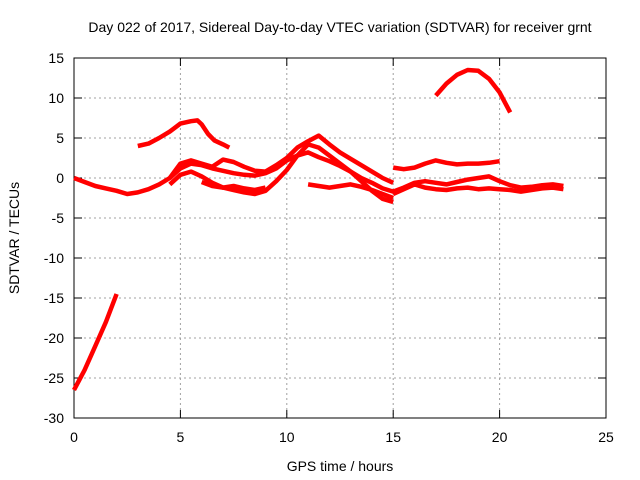 The width and height of the screenshot is (640, 480). What do you see at coordinates (58, 218) in the screenshot?
I see `y-tick-label: -5` at bounding box center [58, 218].